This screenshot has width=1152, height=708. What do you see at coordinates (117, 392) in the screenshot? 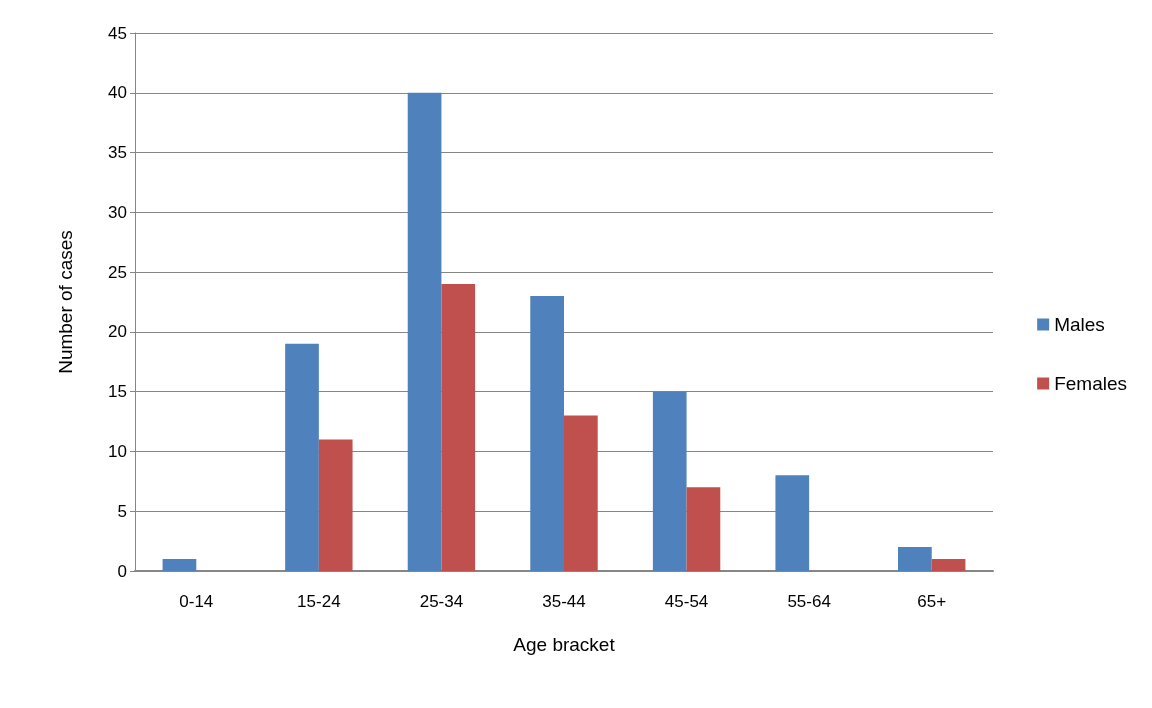
I see `y-tick-label: 15` at bounding box center [117, 392].